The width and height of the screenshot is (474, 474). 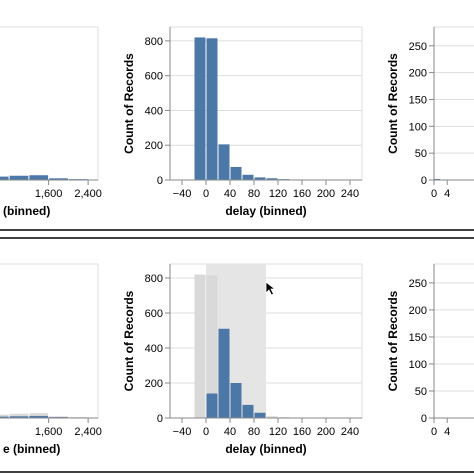 I want to click on histogram-top-left: 1,600 2,400 (binned), so click(x=51, y=122).